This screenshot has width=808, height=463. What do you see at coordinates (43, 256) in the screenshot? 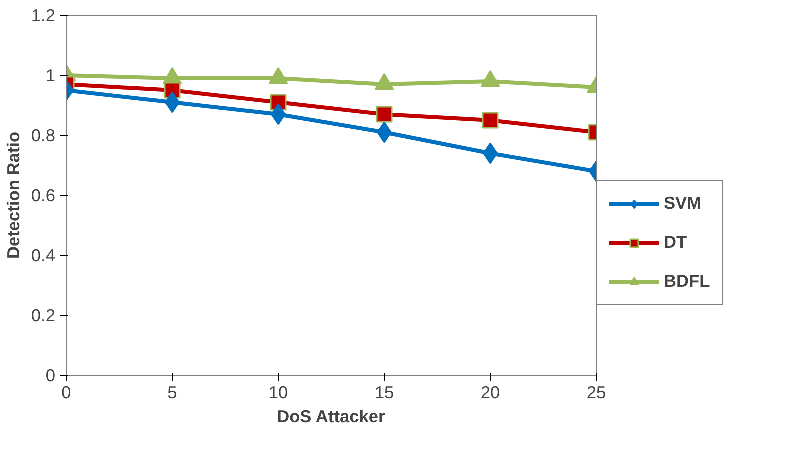
I see `y-tick-label: 0.4` at bounding box center [43, 256].